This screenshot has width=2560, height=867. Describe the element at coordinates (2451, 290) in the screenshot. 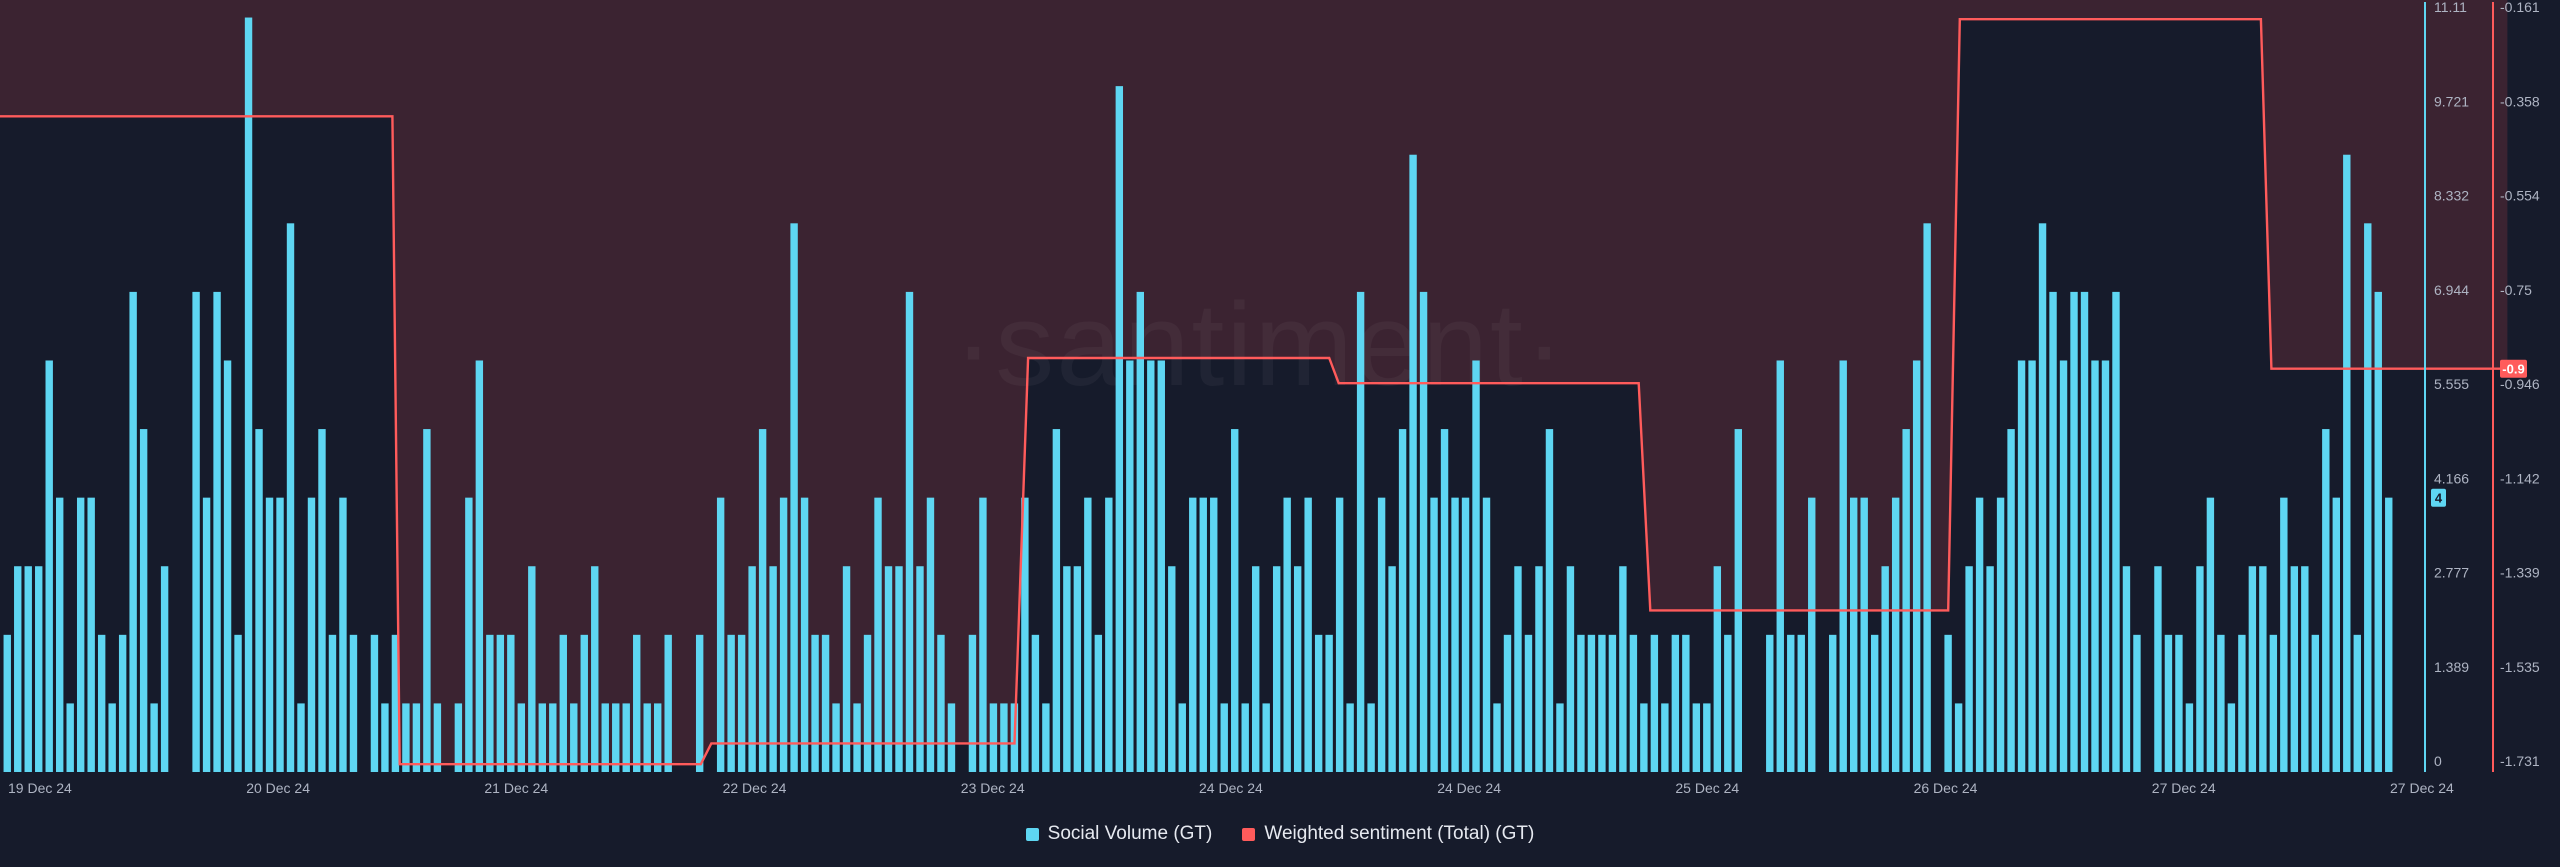

I see `volume-axis-tick-label: 6.944` at that location.